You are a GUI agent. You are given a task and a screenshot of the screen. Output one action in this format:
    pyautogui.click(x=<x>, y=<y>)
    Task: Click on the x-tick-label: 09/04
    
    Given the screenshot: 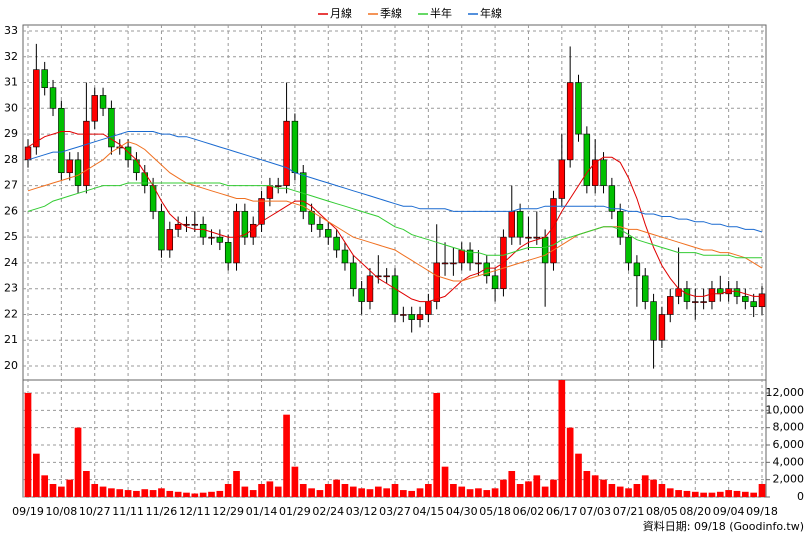 What is the action you would take?
    pyautogui.click(x=729, y=511)
    